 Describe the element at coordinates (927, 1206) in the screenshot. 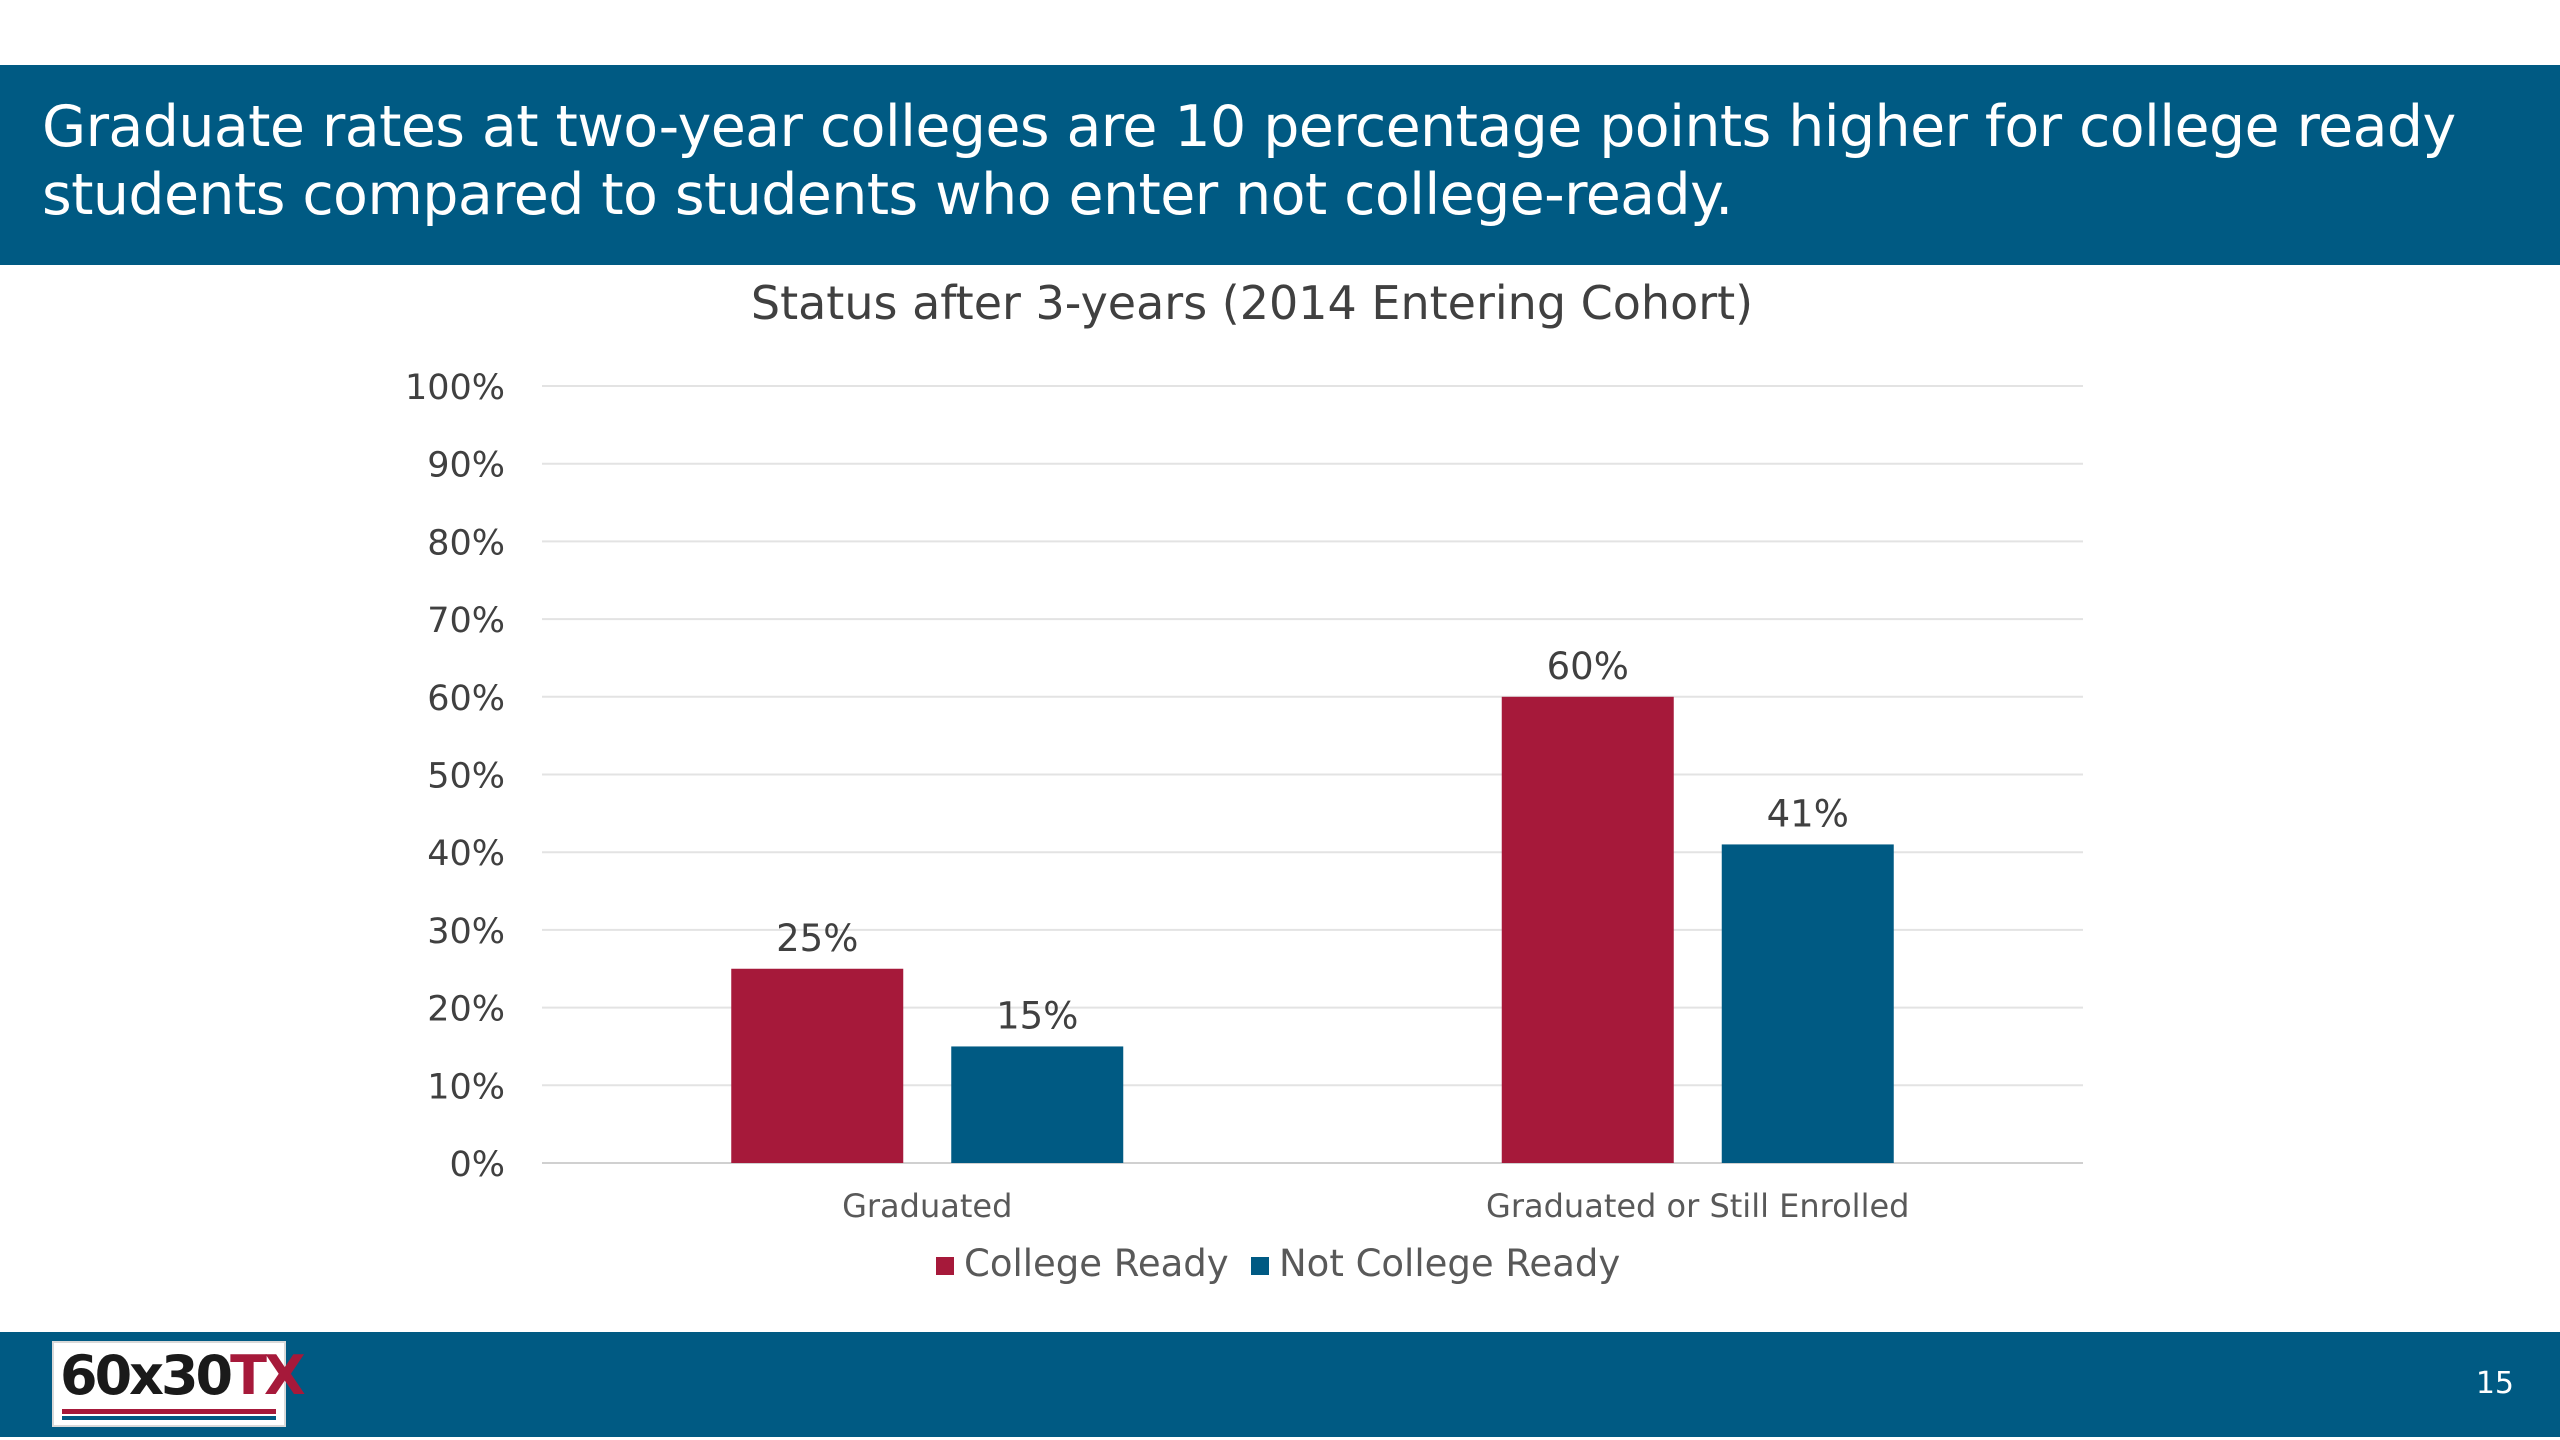

I see `x-tick-label: Graduated` at that location.